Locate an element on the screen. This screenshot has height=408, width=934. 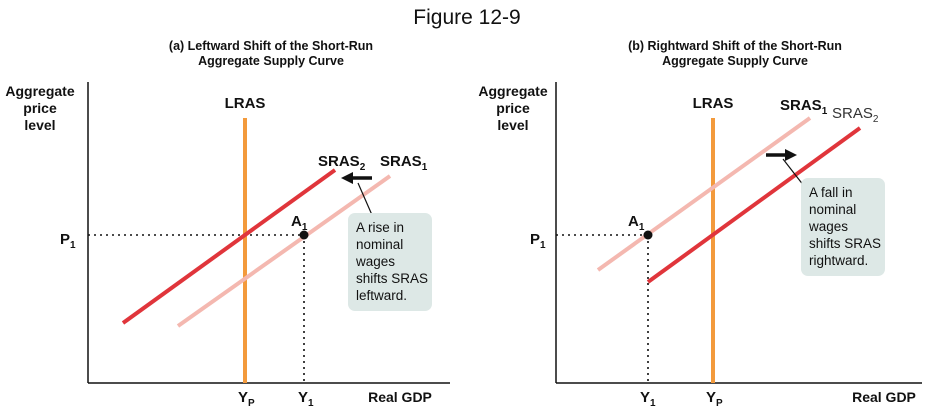
panel-b-y-axis-label-2: price is located at coordinates (513, 108).